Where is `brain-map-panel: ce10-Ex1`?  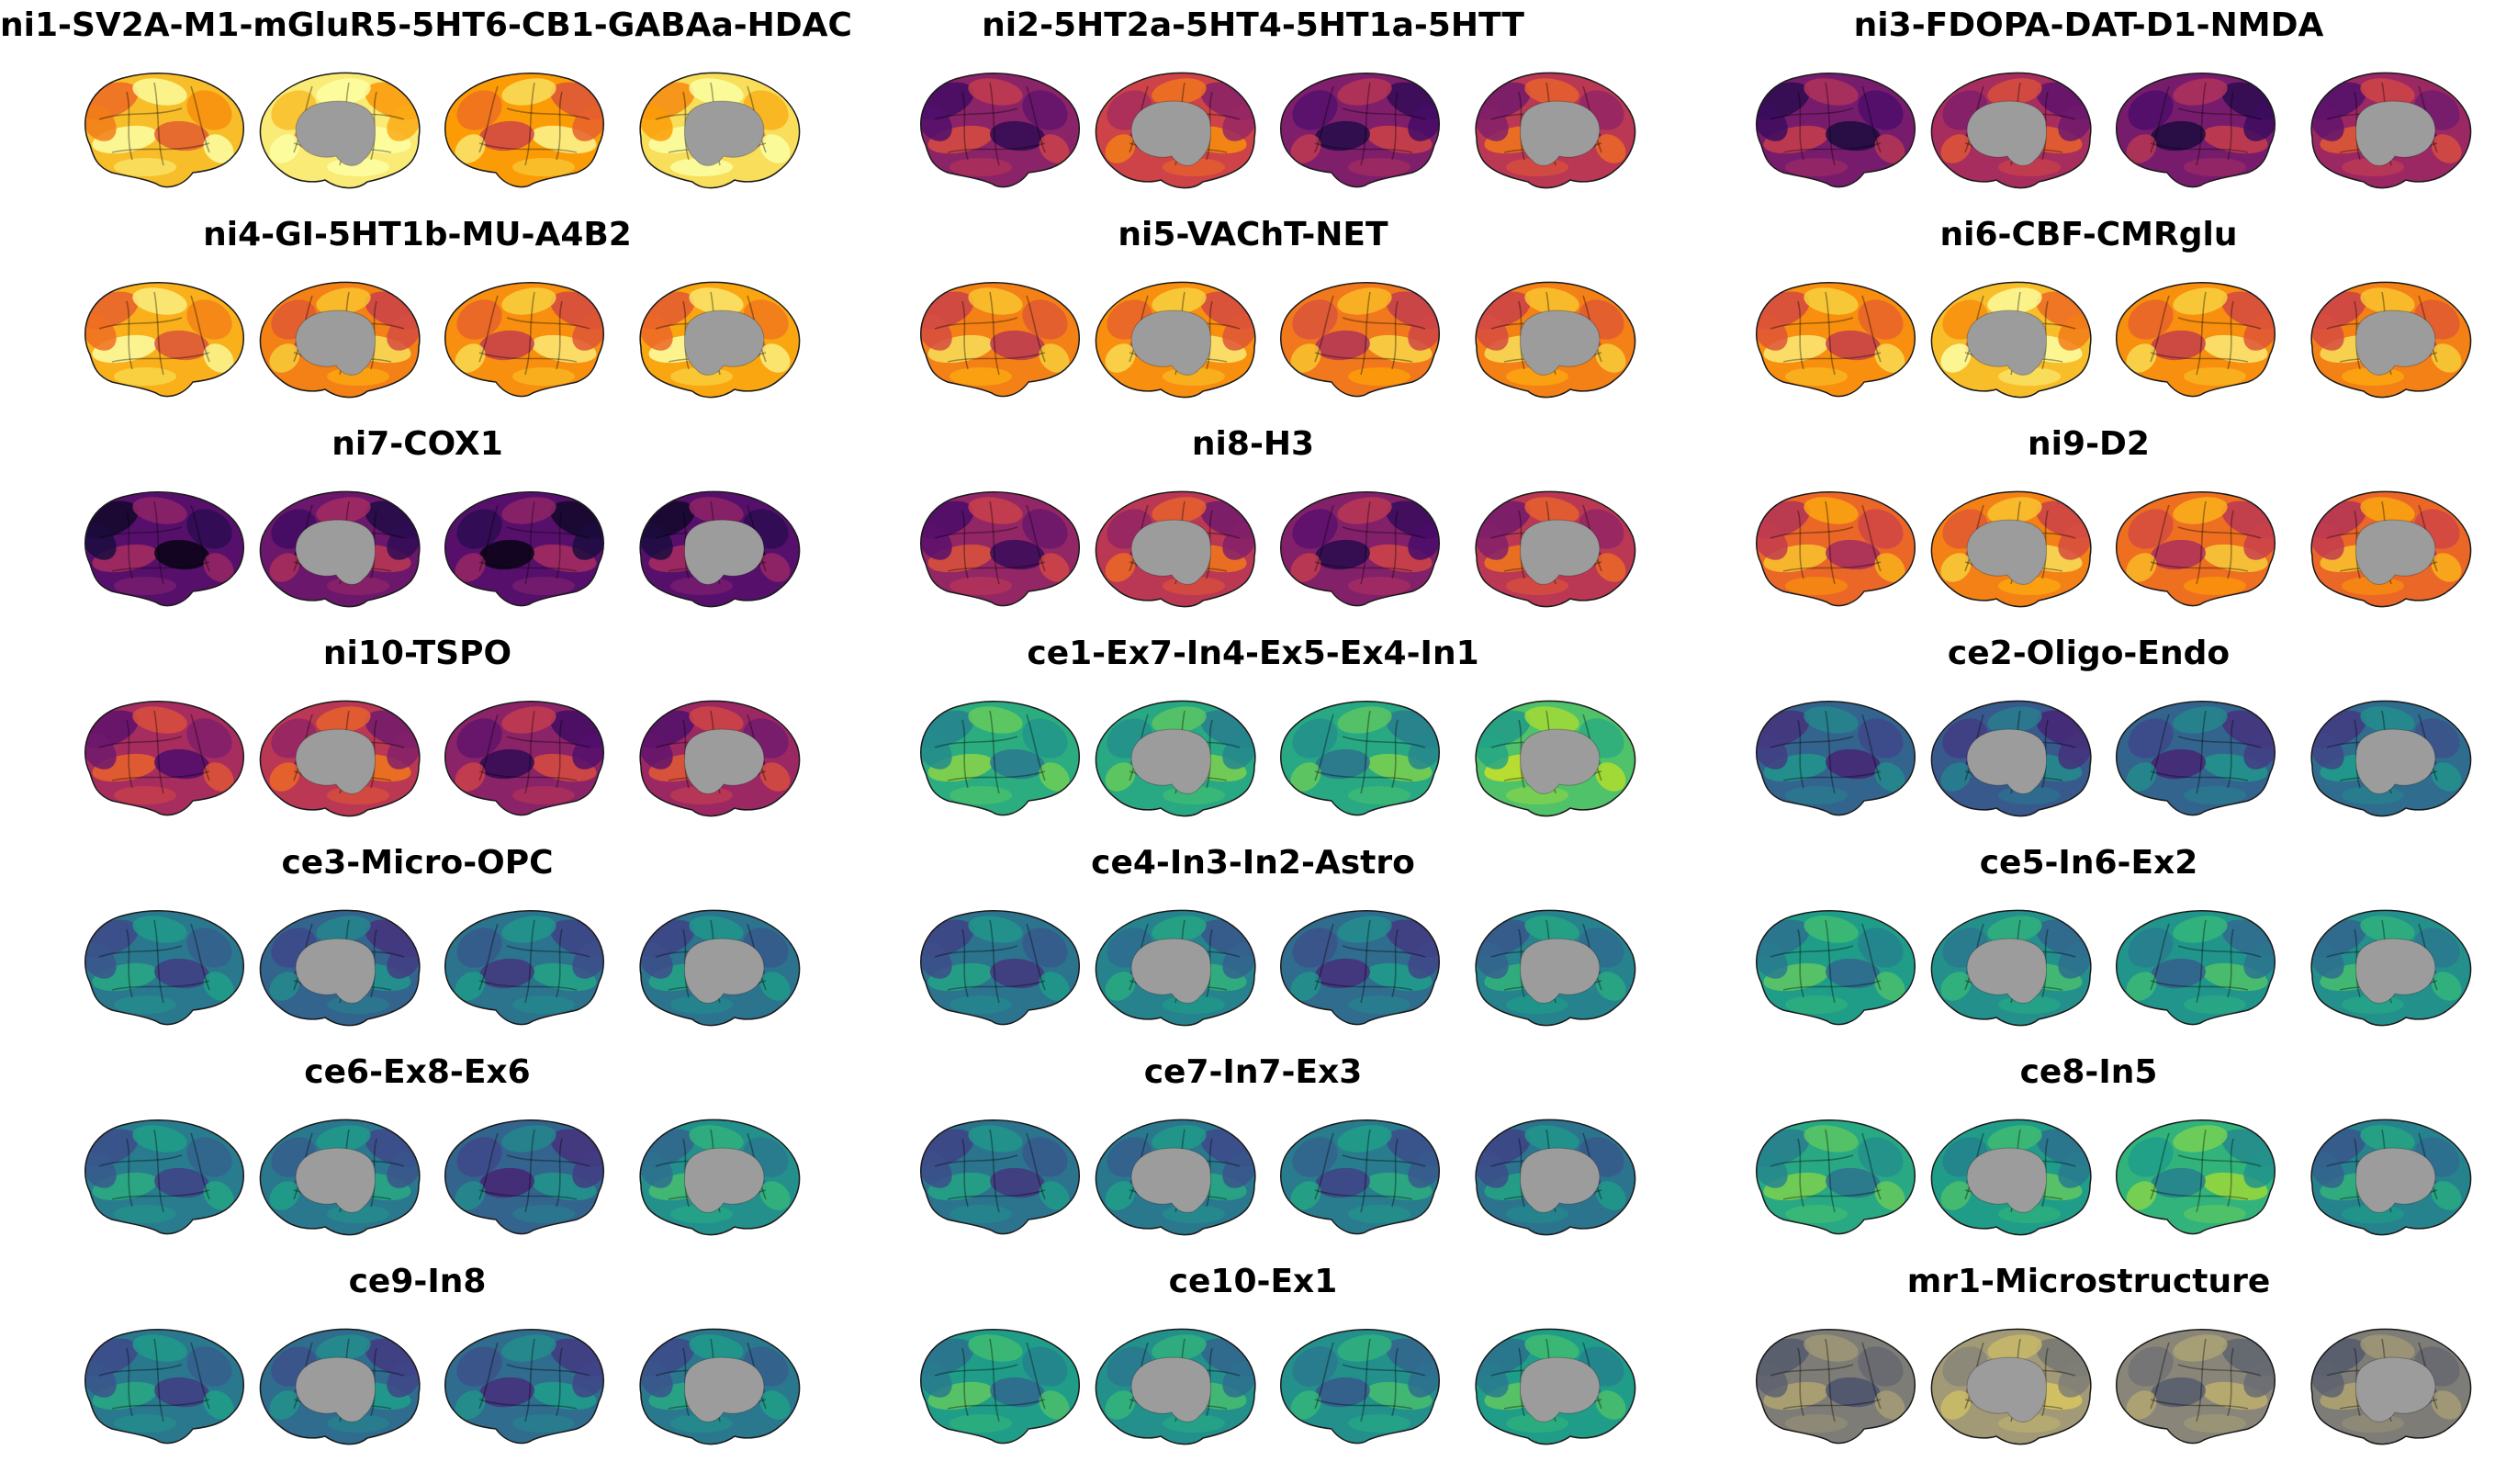
brain-map-panel: ce10-Ex1 is located at coordinates (1253, 1361).